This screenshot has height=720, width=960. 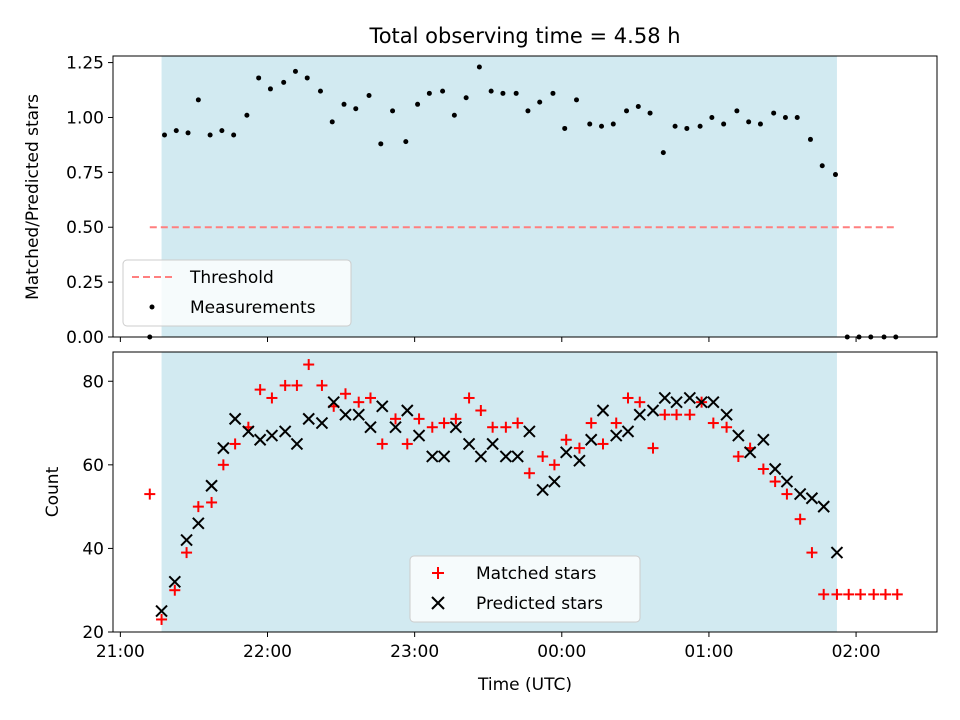 What do you see at coordinates (85, 338) in the screenshot?
I see `top-y-tick-label: 0.00` at bounding box center [85, 338].